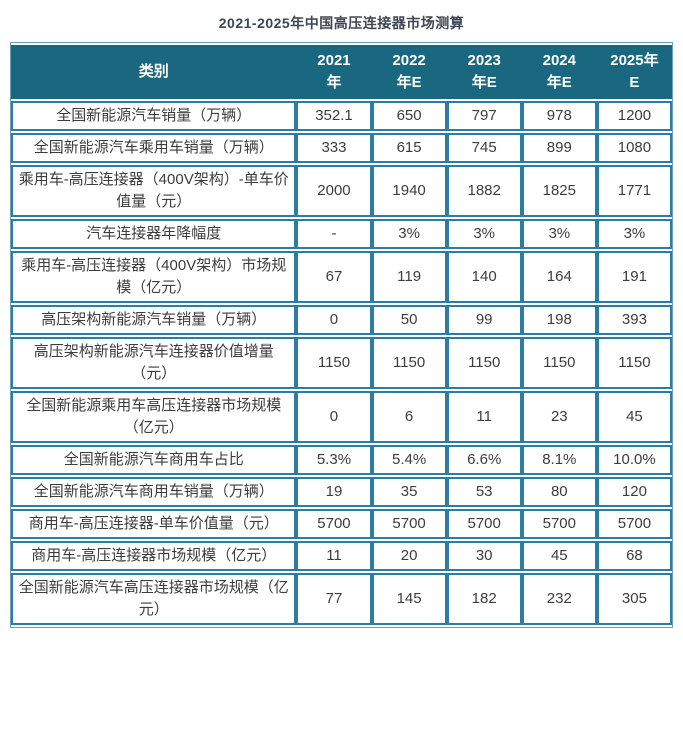 The width and height of the screenshot is (683, 730). Describe the element at coordinates (154, 492) in the screenshot. I see `row-label: 全国新能源汽车商用车销量（万辆）` at that location.